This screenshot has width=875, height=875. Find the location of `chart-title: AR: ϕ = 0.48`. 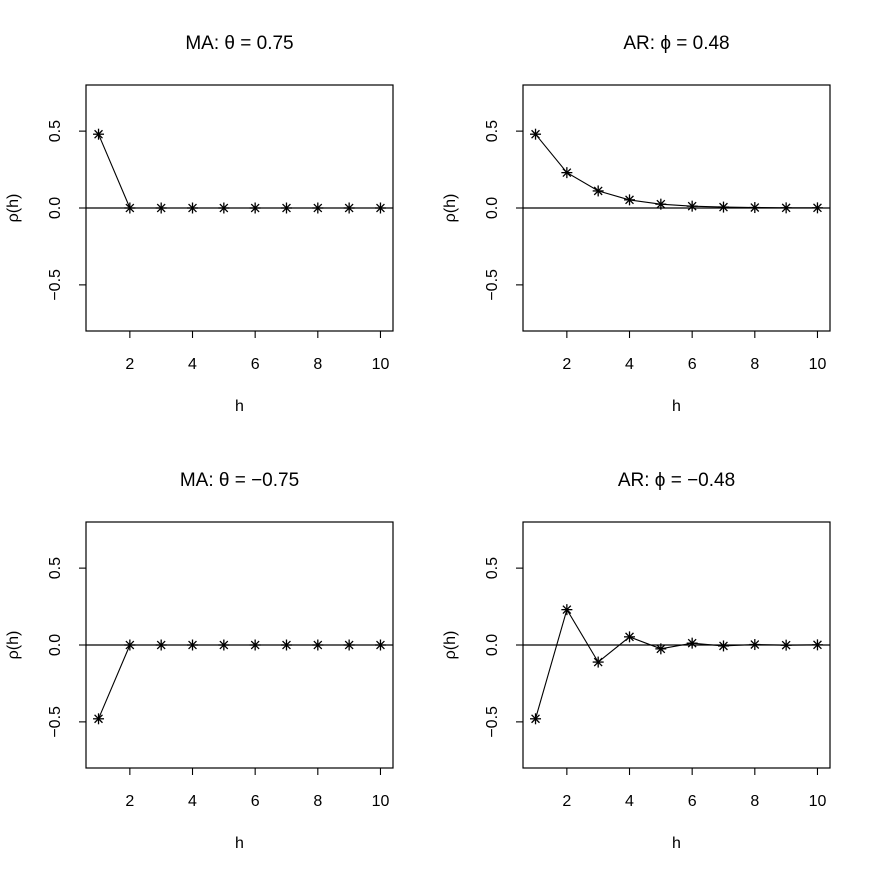

chart-title: AR: ϕ = 0.48 is located at coordinates (676, 43).